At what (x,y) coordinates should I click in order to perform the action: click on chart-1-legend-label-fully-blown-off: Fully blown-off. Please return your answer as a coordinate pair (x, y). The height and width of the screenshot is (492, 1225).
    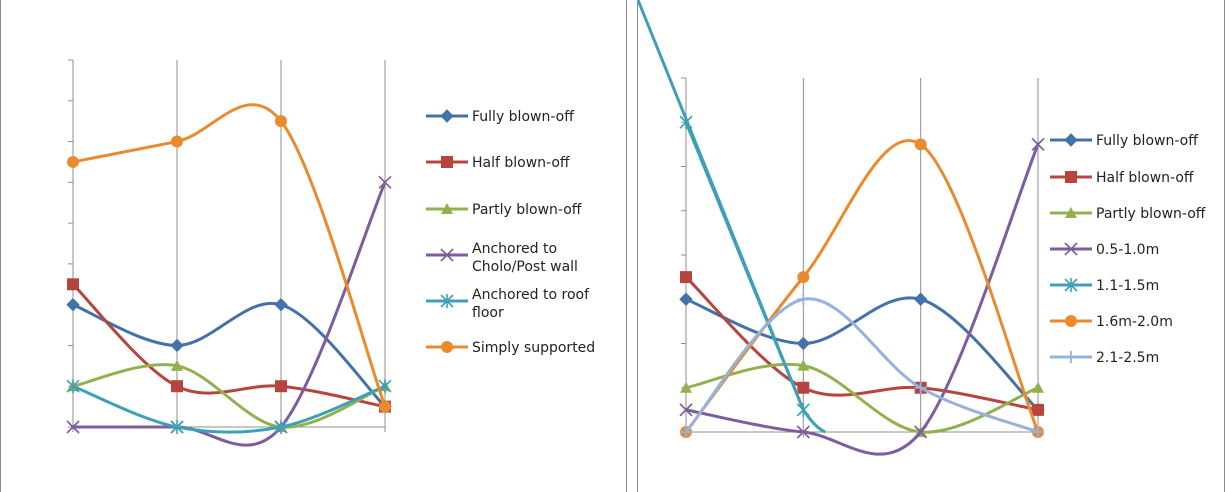
    Looking at the image, I should click on (1147, 141).